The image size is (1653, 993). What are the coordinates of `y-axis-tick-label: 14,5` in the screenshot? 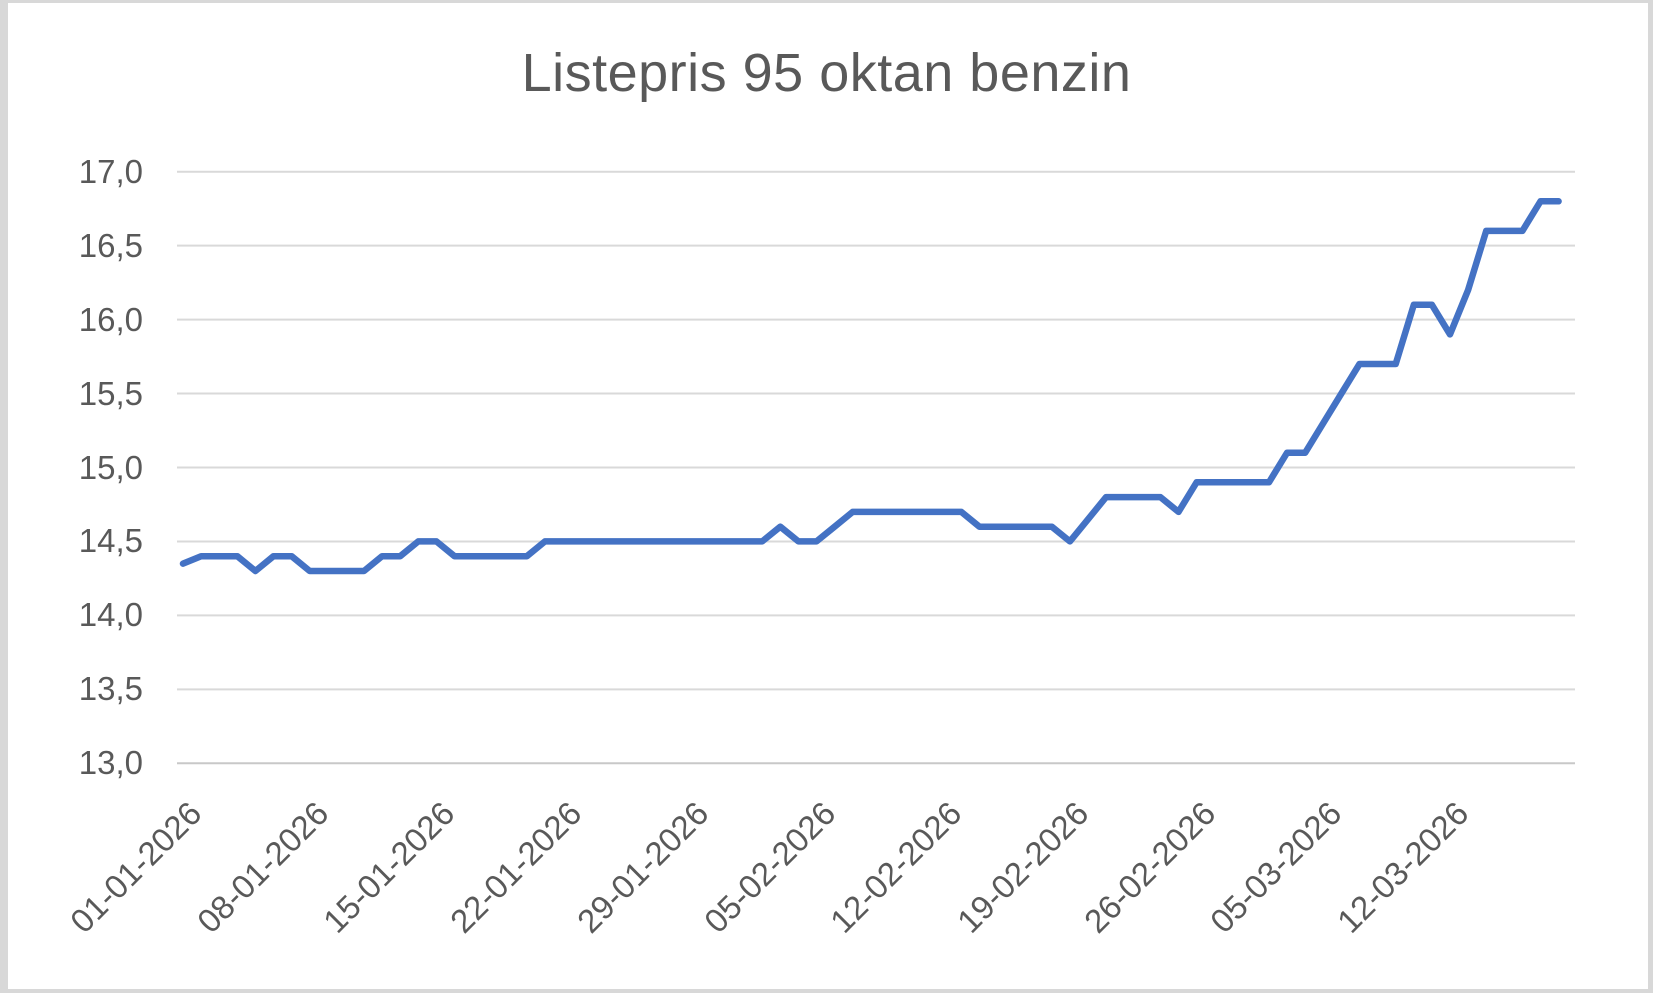 It's located at (110, 541).